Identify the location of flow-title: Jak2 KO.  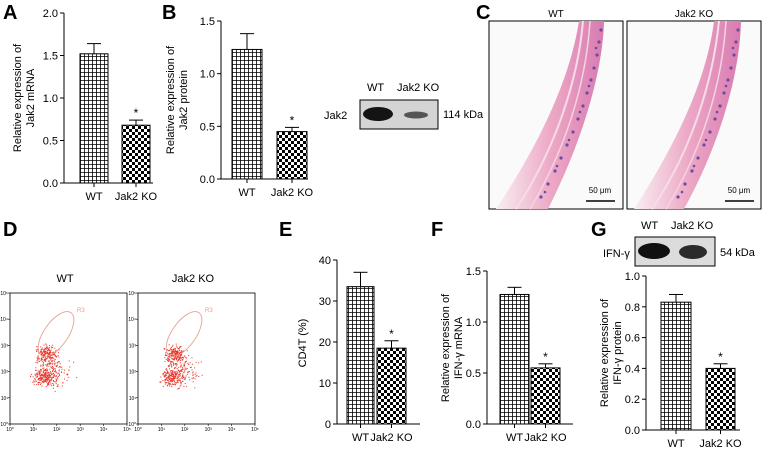
(193, 279).